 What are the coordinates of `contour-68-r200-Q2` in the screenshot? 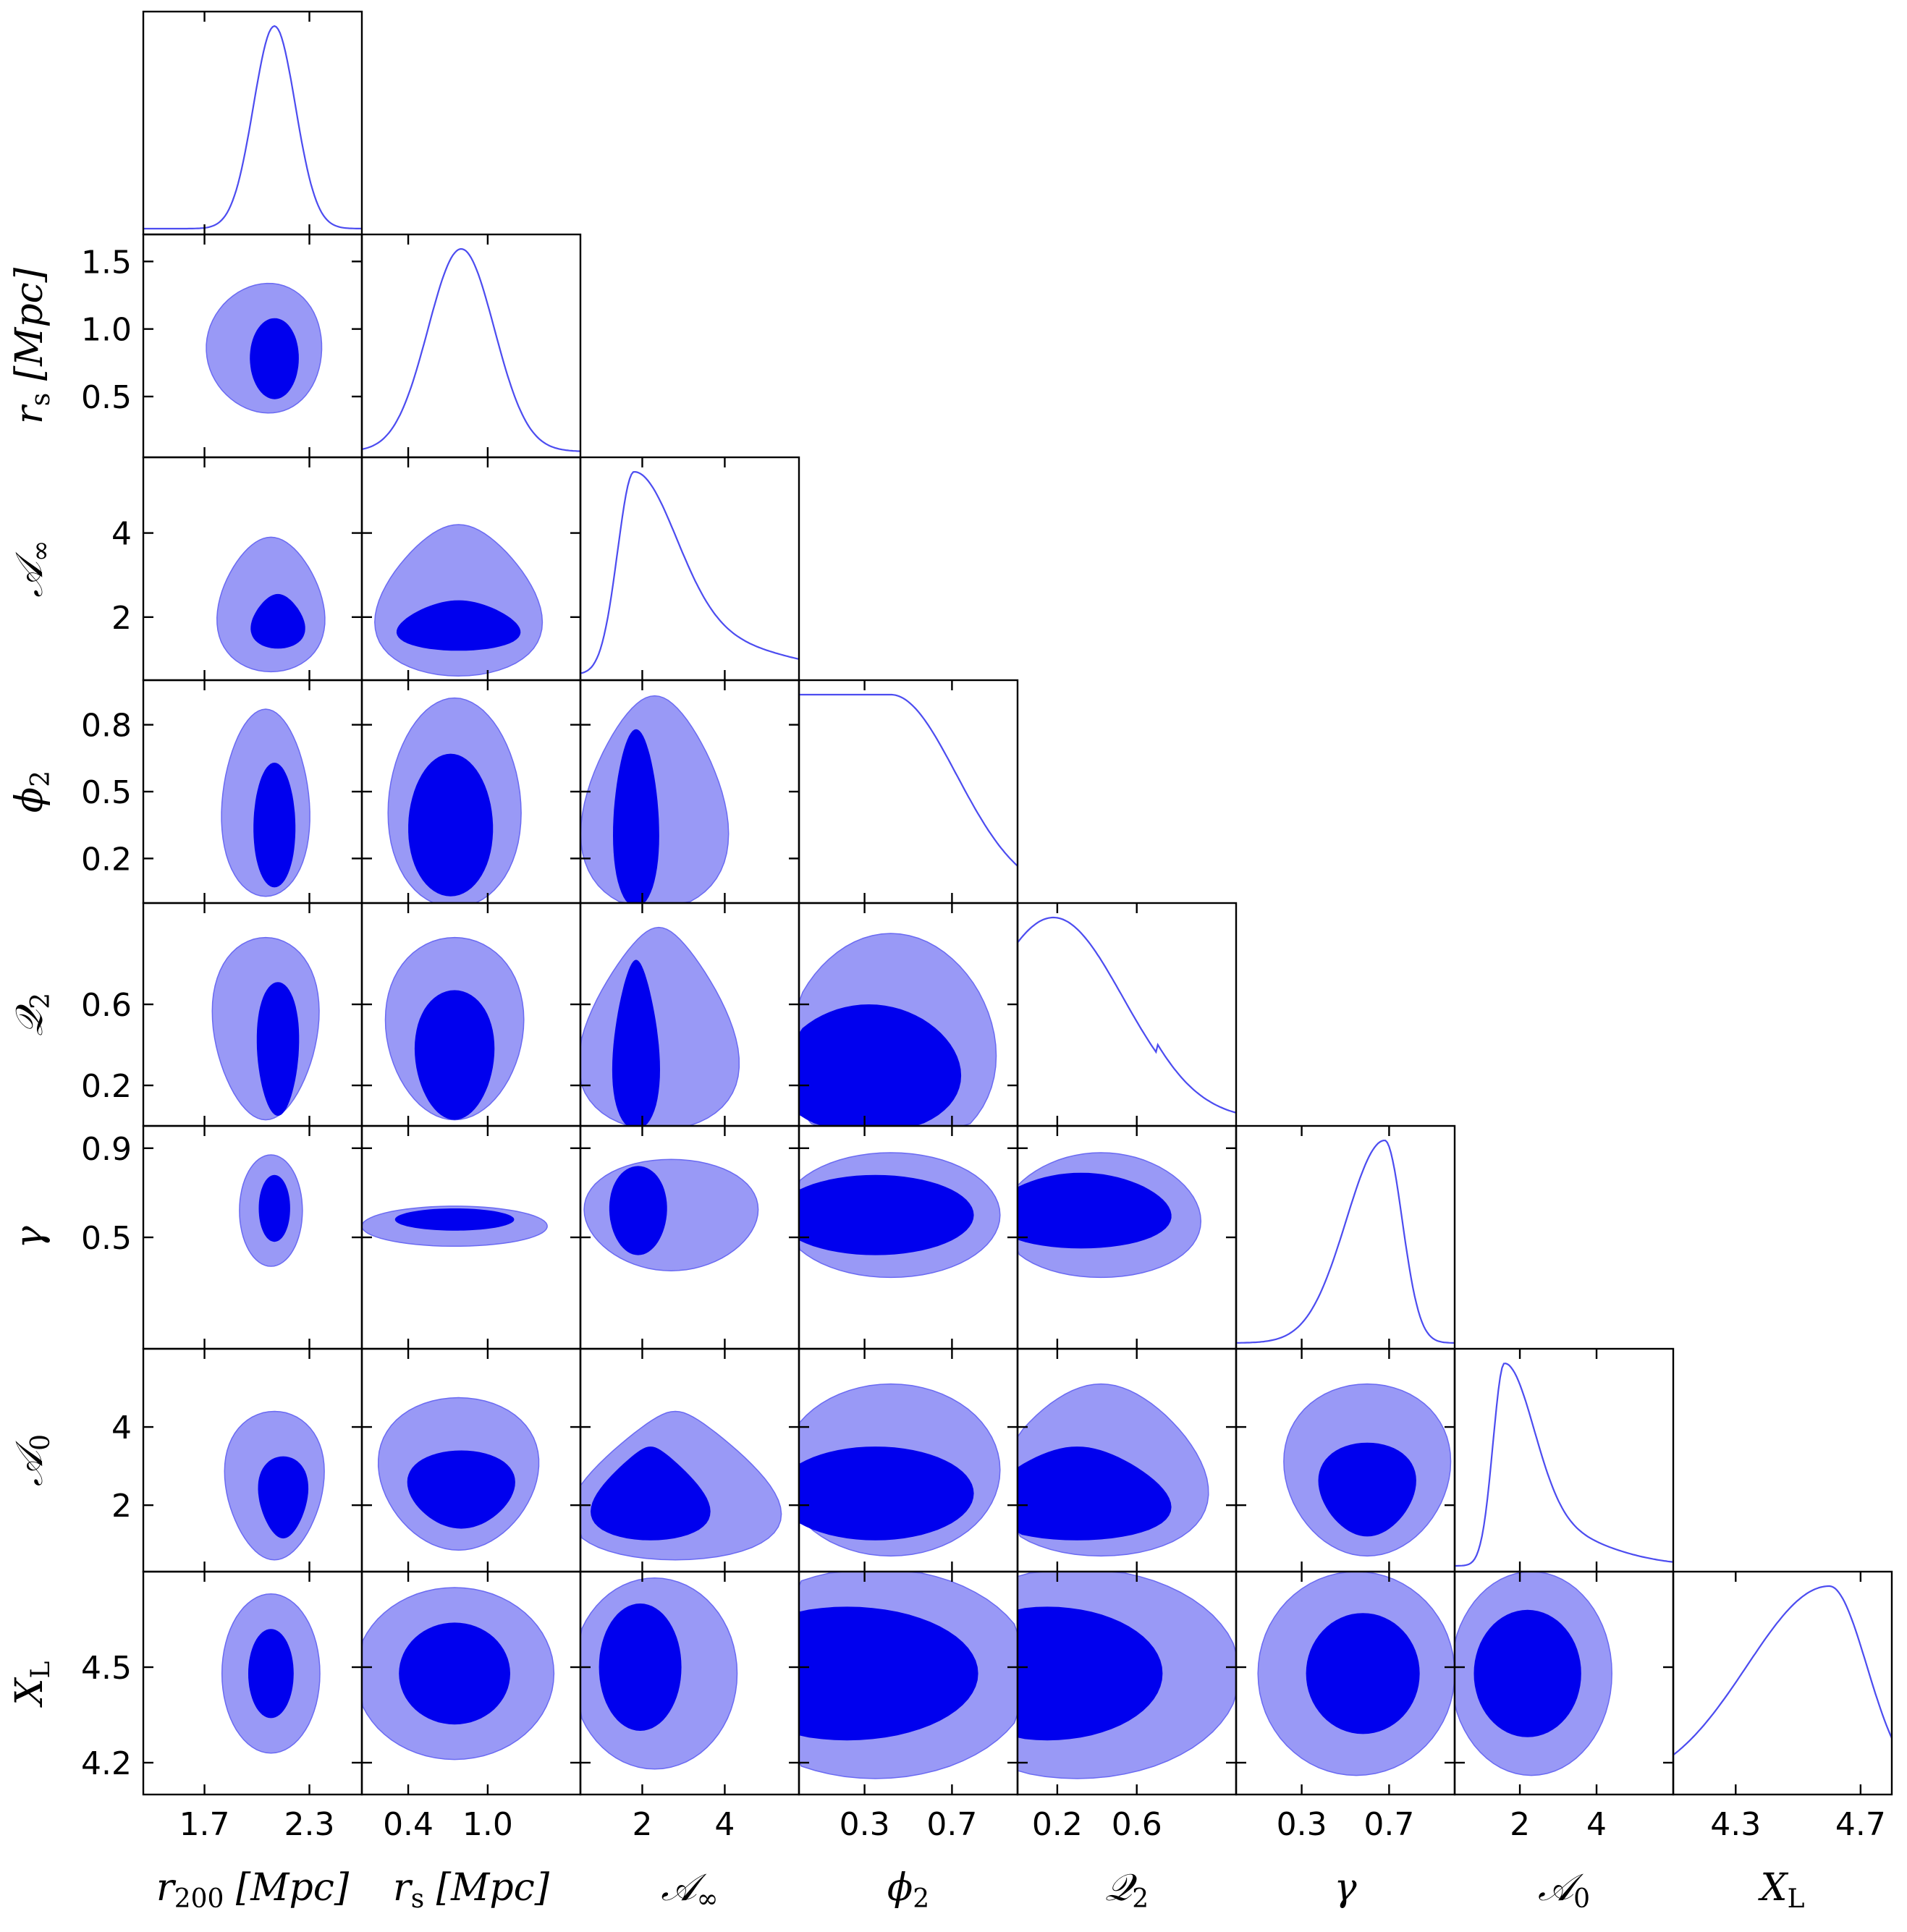 It's located at (278, 1049).